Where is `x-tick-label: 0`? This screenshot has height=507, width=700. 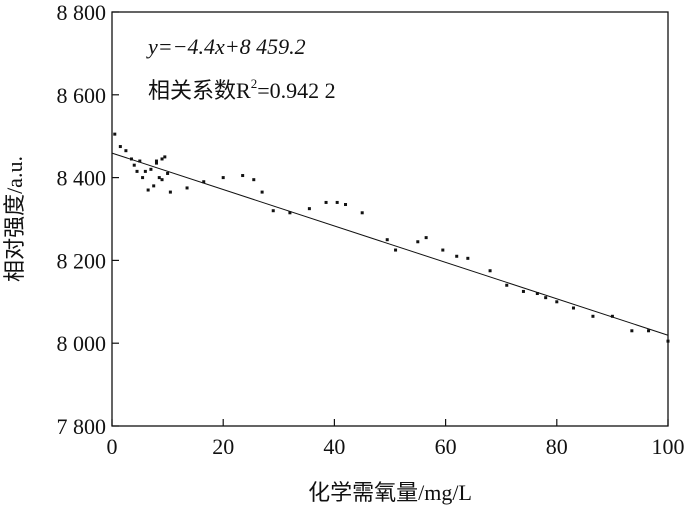 x-tick-label: 0 is located at coordinates (112, 446).